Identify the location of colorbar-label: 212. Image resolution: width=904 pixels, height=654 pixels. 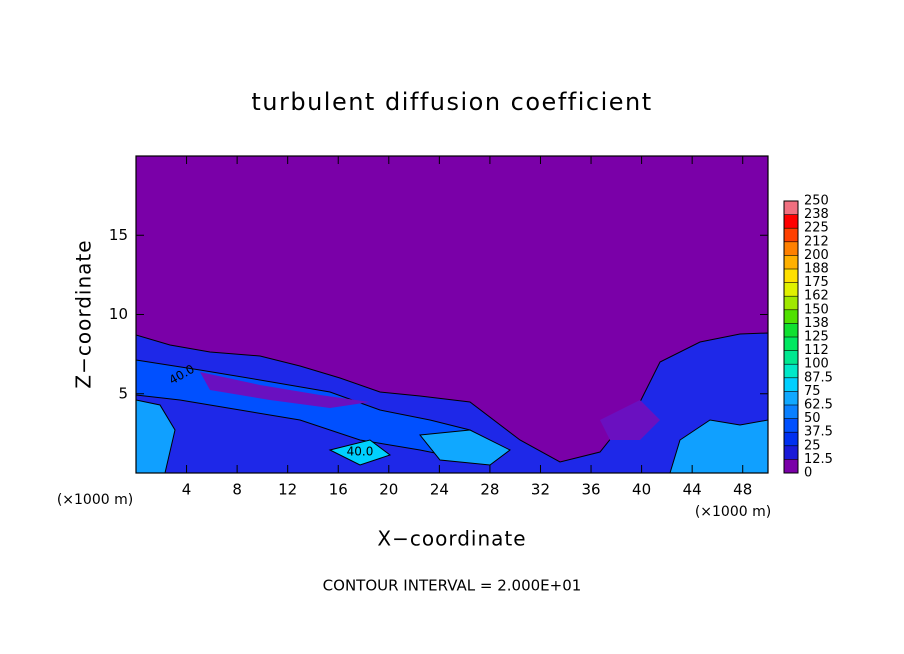
(816, 241).